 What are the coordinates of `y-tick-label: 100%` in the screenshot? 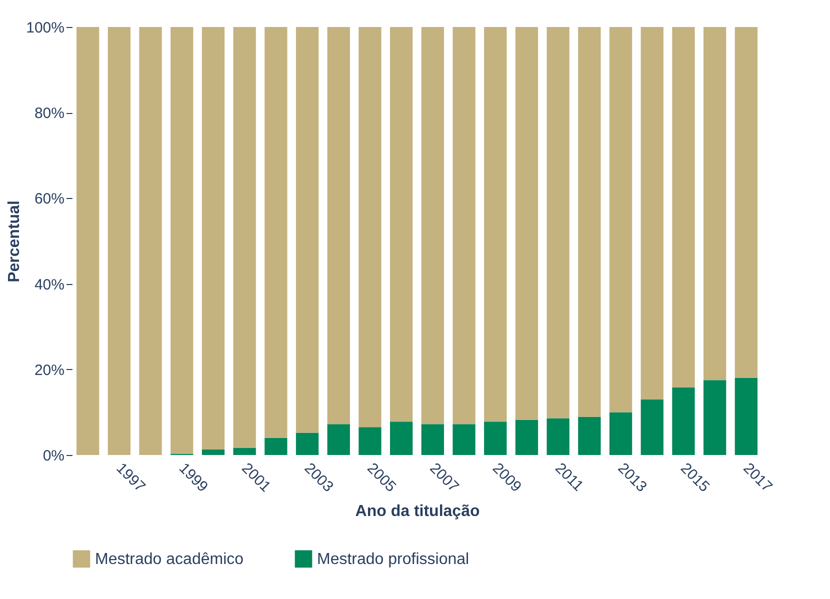 It's located at (45, 28).